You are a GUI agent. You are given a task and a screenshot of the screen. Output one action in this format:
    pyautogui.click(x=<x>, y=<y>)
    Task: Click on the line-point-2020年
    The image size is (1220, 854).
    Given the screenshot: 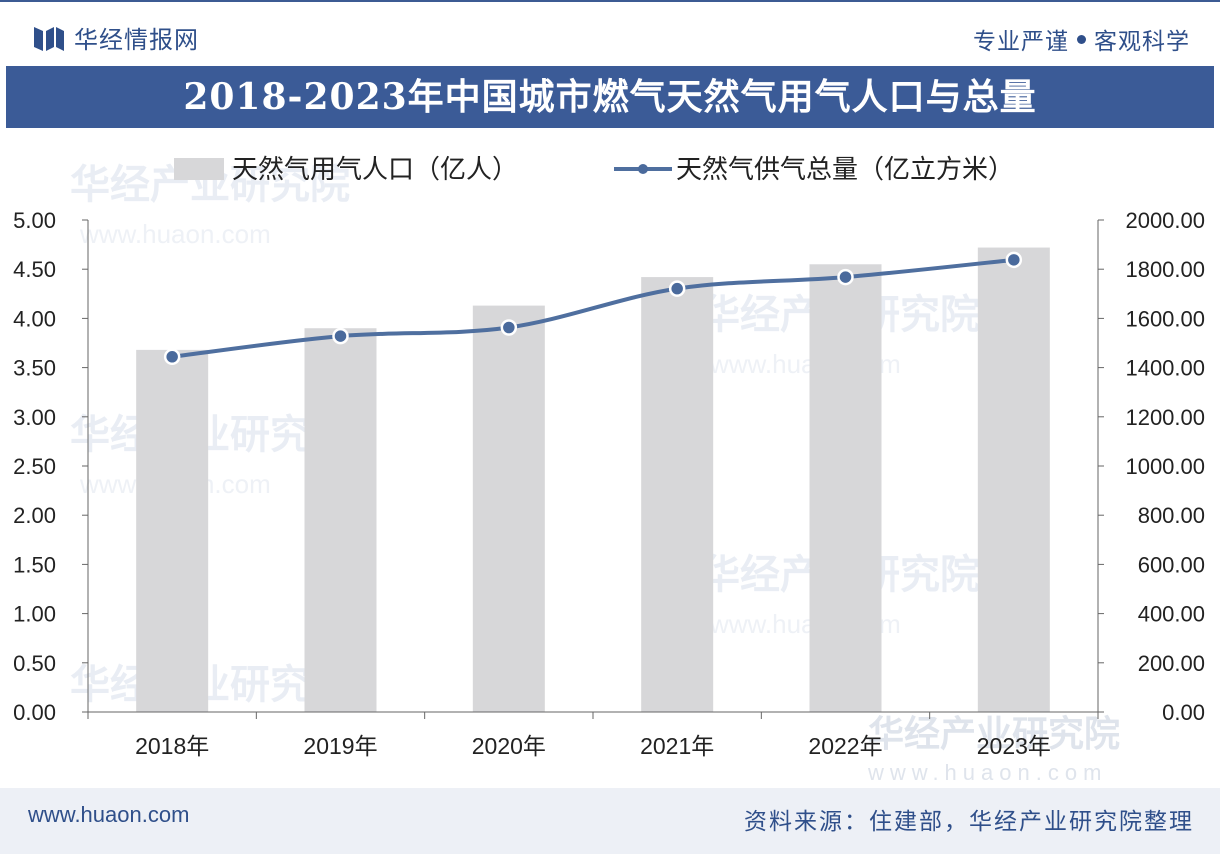 What is the action you would take?
    pyautogui.click(x=509, y=327)
    